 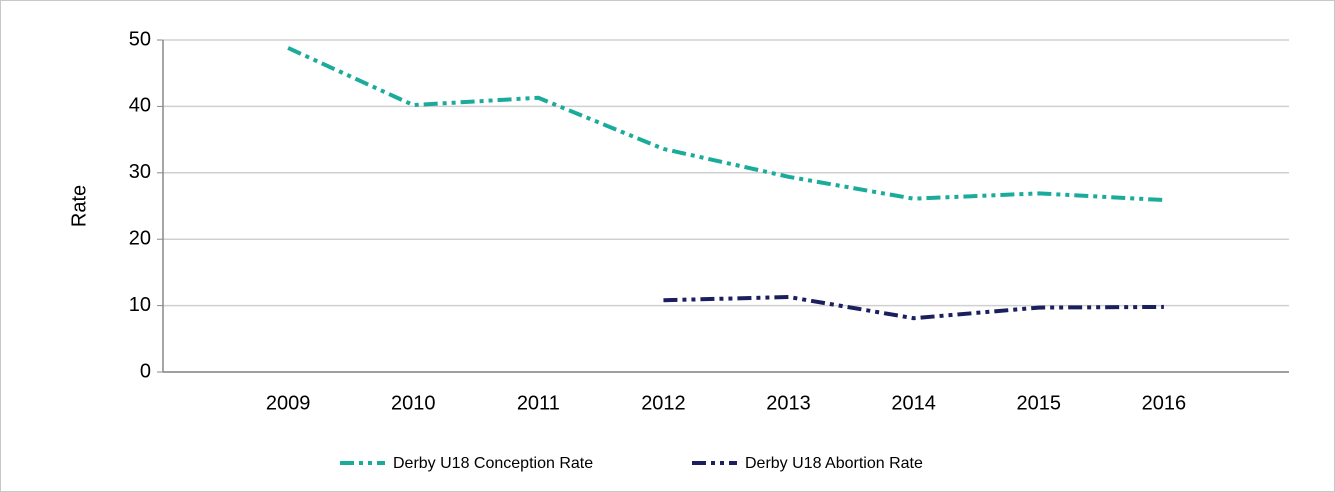 What do you see at coordinates (145, 371) in the screenshot?
I see `y-tick-label: 0` at bounding box center [145, 371].